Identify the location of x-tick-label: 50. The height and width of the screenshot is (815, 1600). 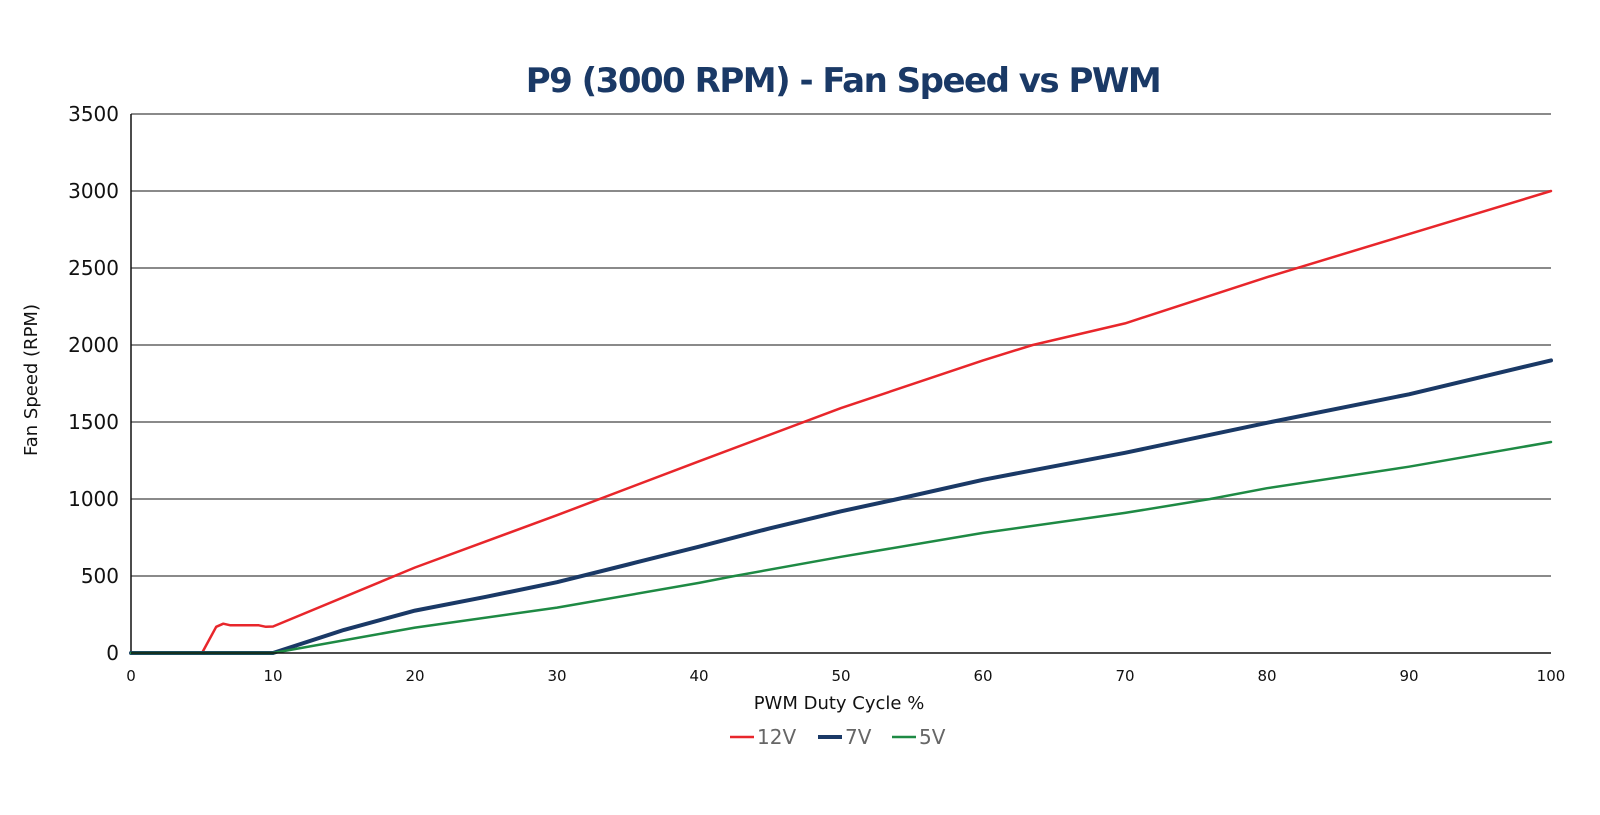
(840, 676).